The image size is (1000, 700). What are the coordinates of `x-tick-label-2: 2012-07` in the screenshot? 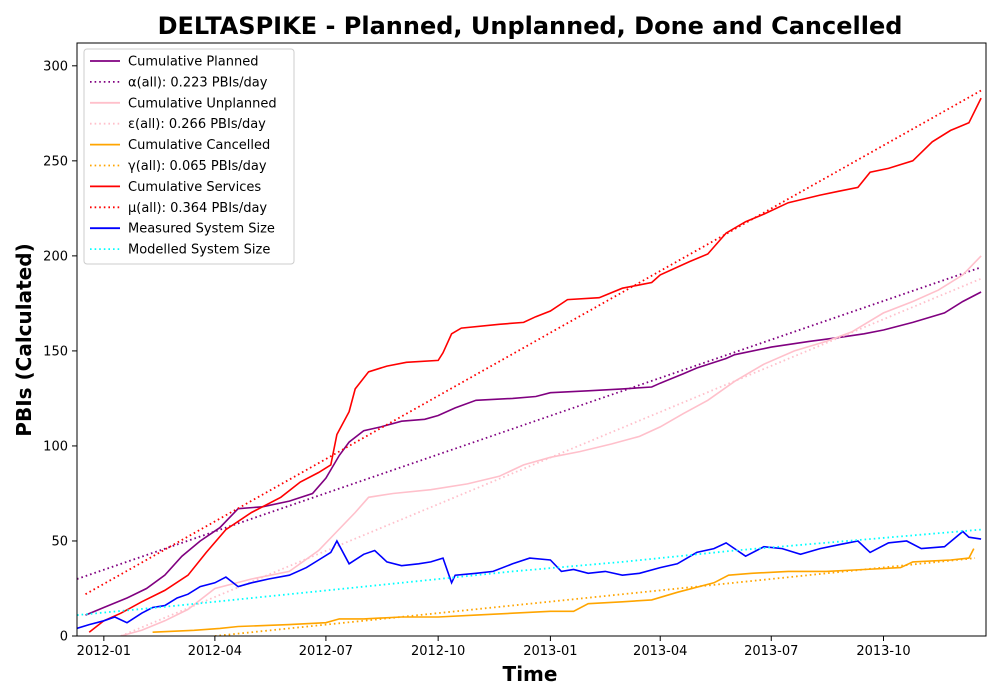 It's located at (326, 651).